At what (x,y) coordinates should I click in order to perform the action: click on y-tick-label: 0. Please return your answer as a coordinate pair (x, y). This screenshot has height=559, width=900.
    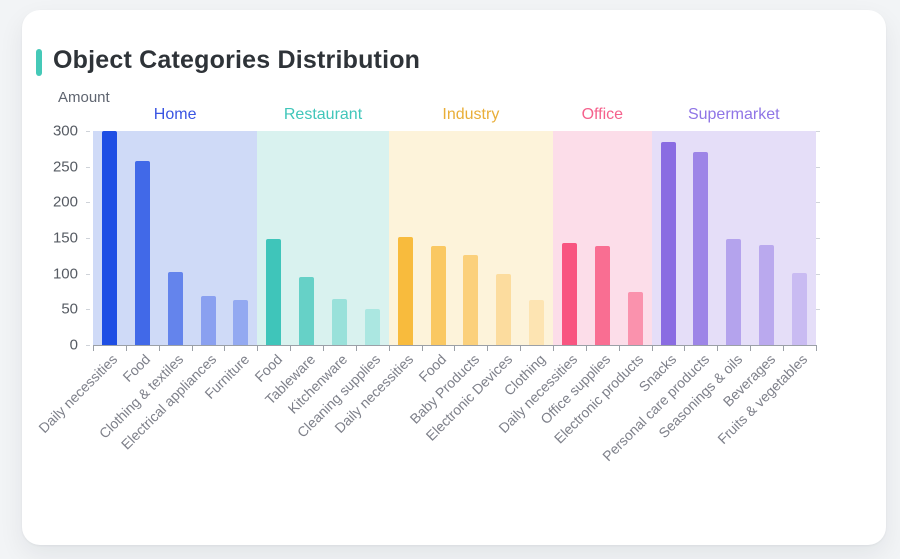
    Looking at the image, I should click on (73, 345).